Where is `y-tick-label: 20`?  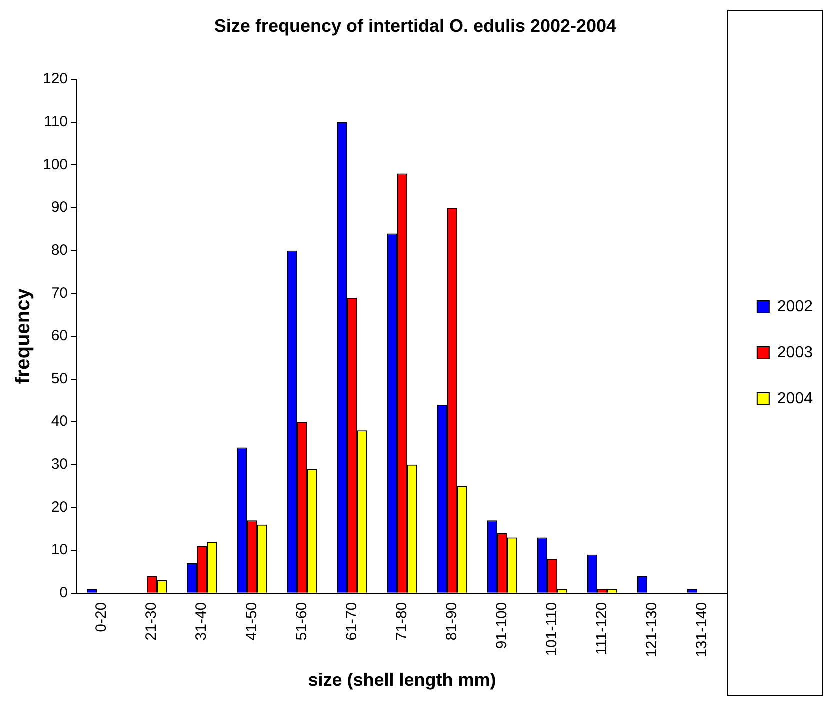
y-tick-label: 20 is located at coordinates (59, 507).